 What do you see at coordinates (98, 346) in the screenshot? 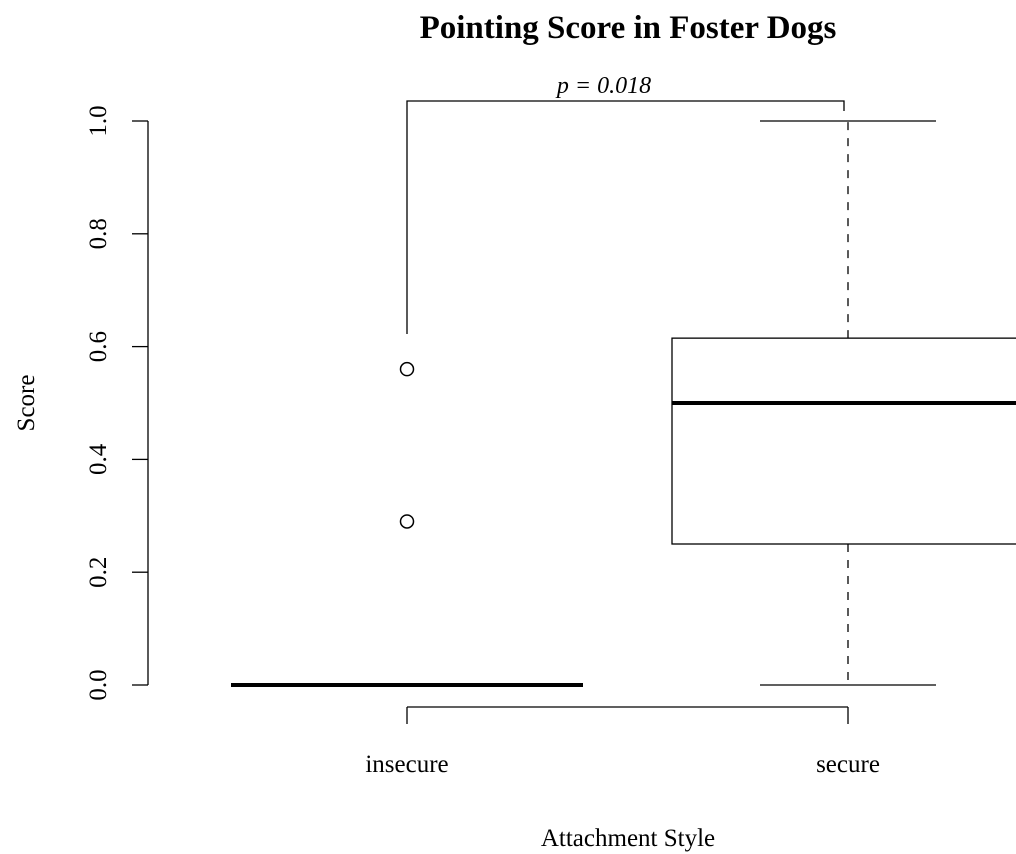
I see `y-tick-label: 0.6` at bounding box center [98, 346].